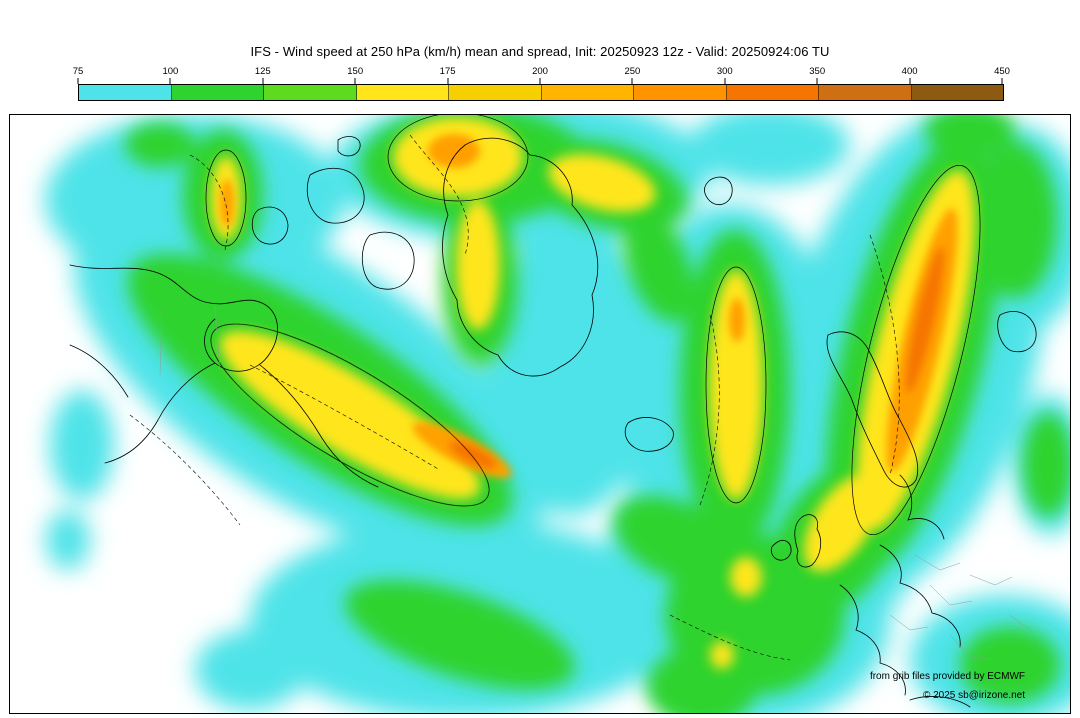  What do you see at coordinates (170, 71) in the screenshot?
I see `colorbar-tick-label: 100` at bounding box center [170, 71].